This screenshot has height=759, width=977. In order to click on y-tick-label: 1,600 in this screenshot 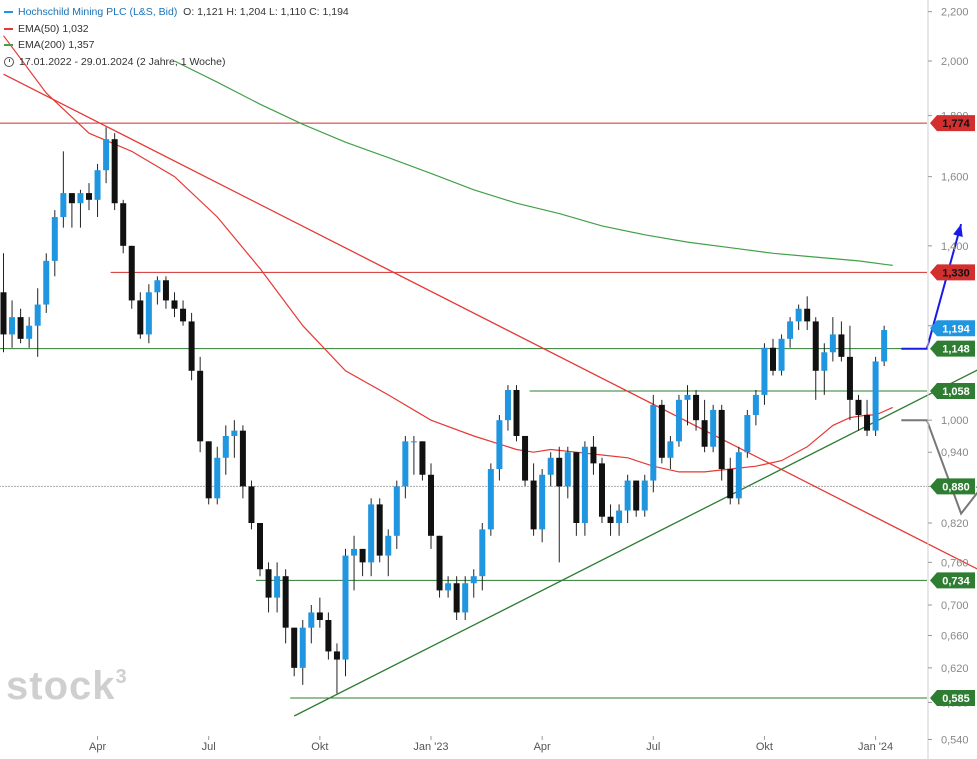, I will do `click(955, 178)`.